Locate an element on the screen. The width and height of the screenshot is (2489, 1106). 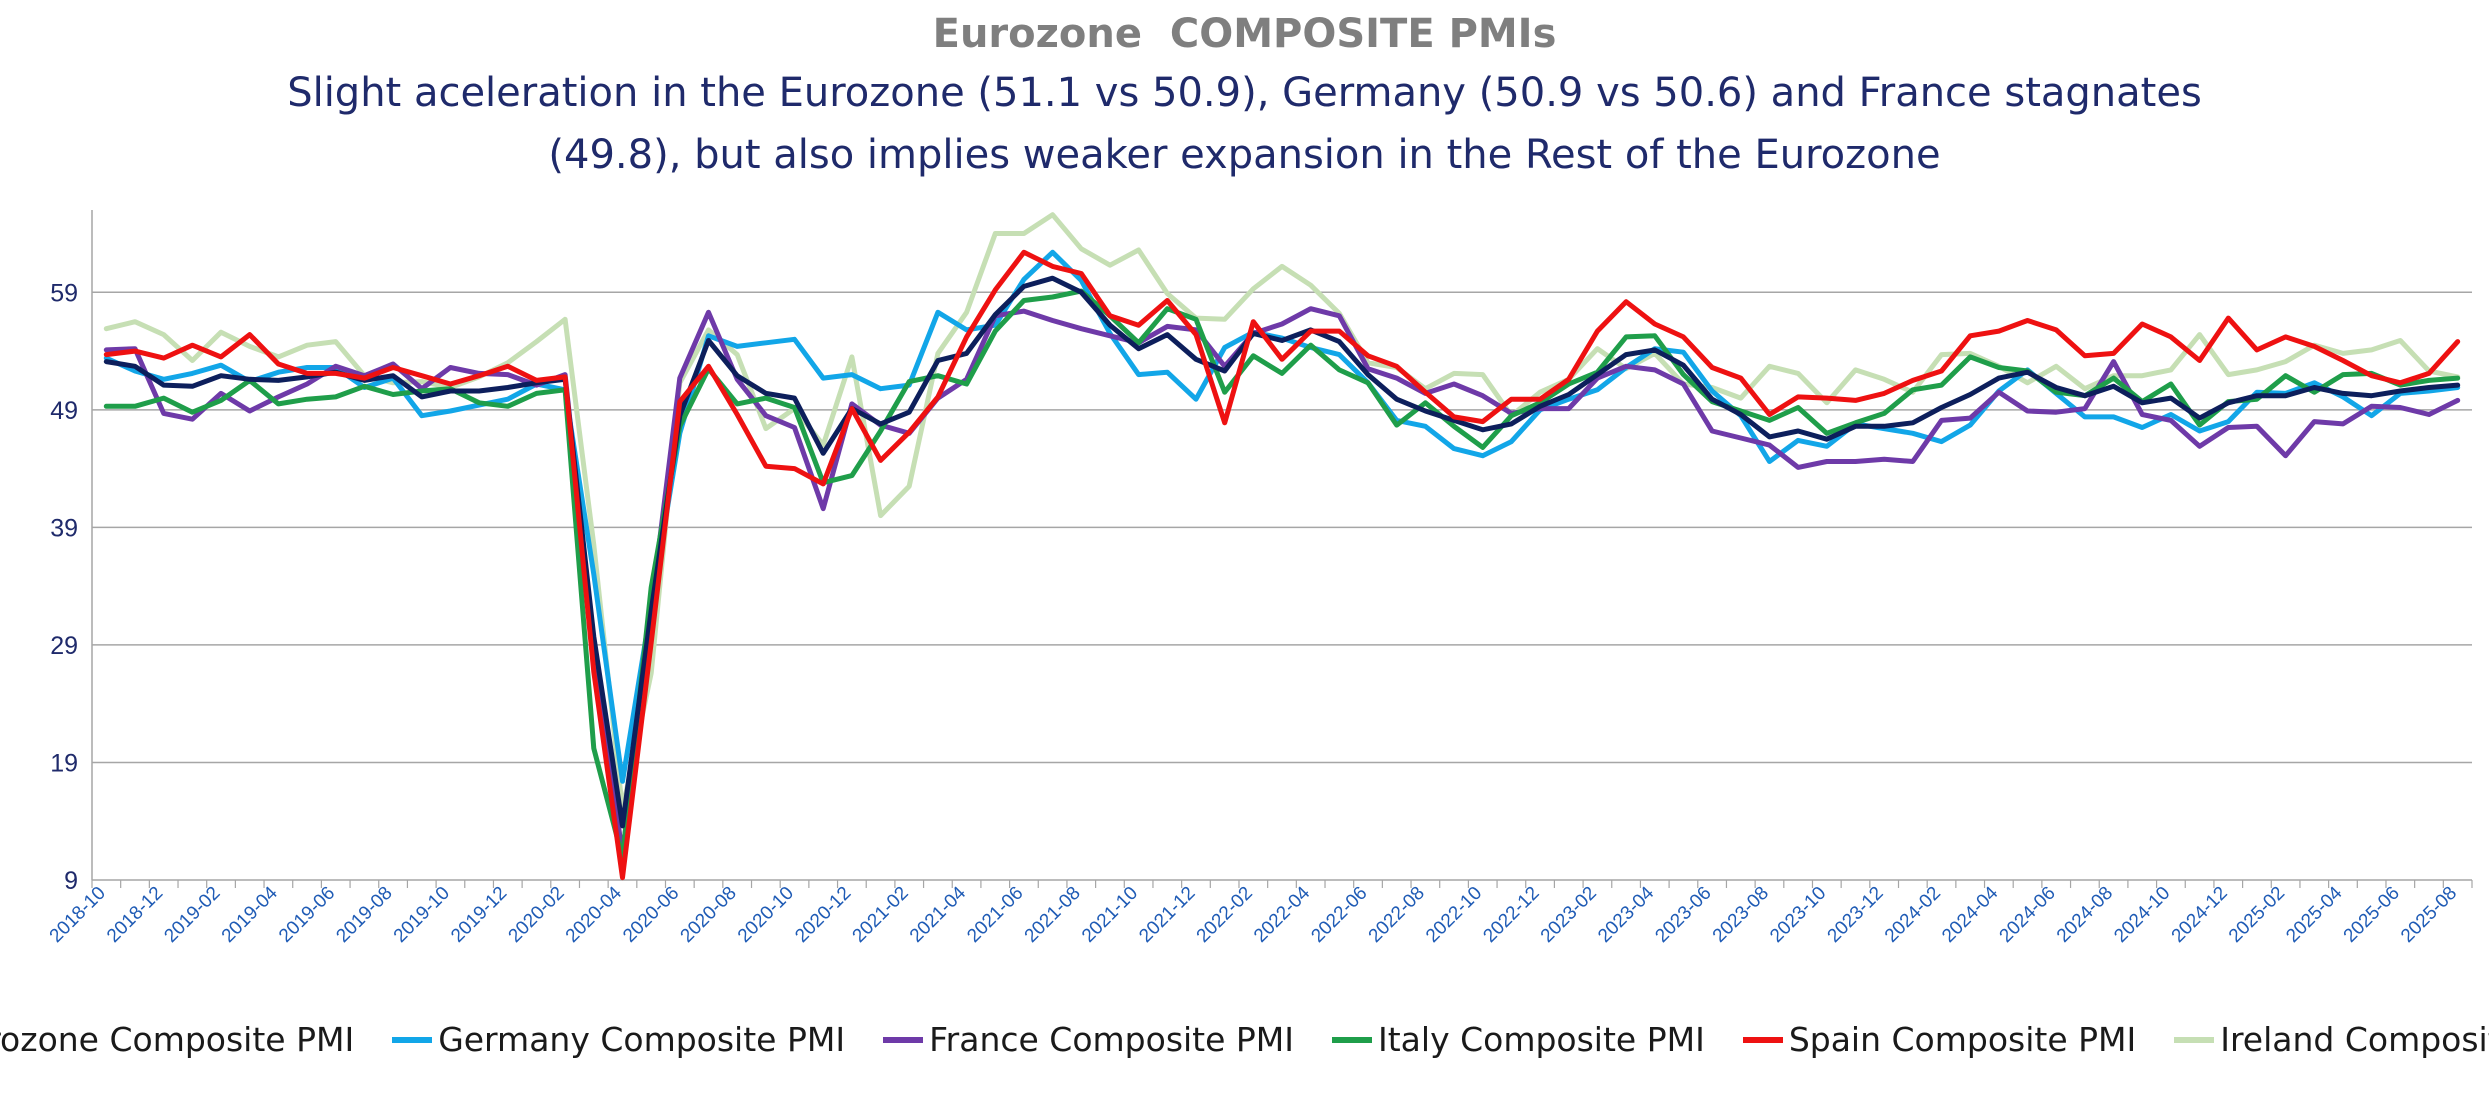
x-tick-label-2024-06: 2024-06 is located at coordinates (2028, 915).